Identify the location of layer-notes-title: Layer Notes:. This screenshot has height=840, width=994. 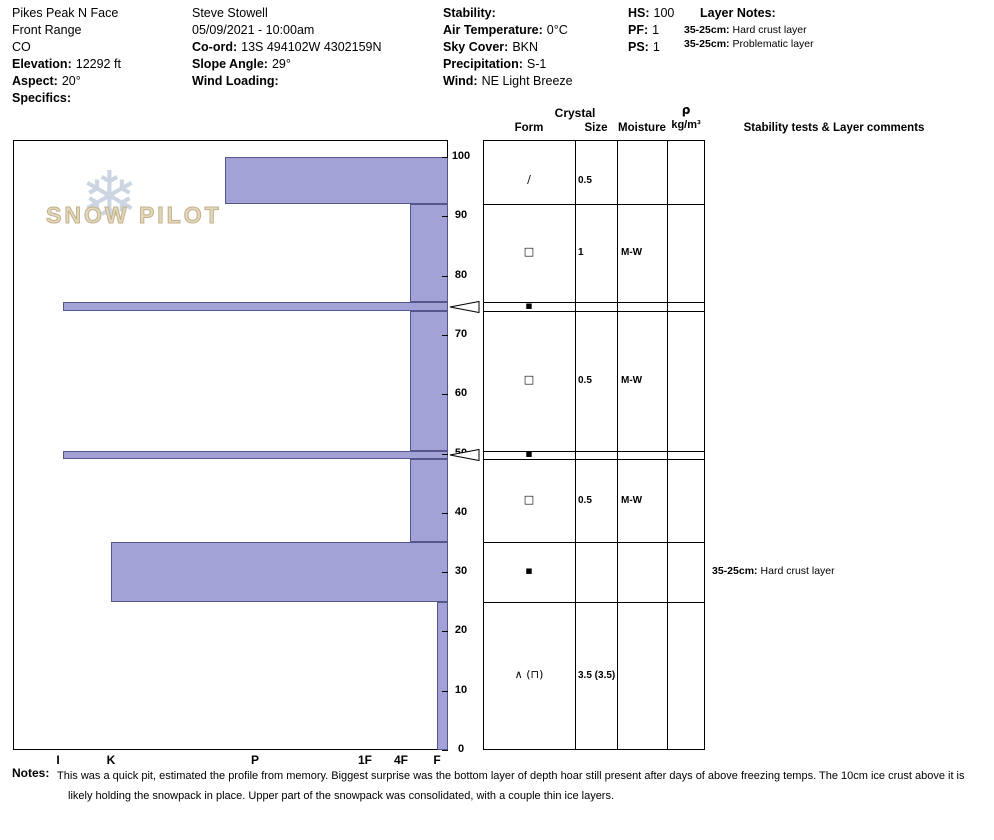
(738, 13).